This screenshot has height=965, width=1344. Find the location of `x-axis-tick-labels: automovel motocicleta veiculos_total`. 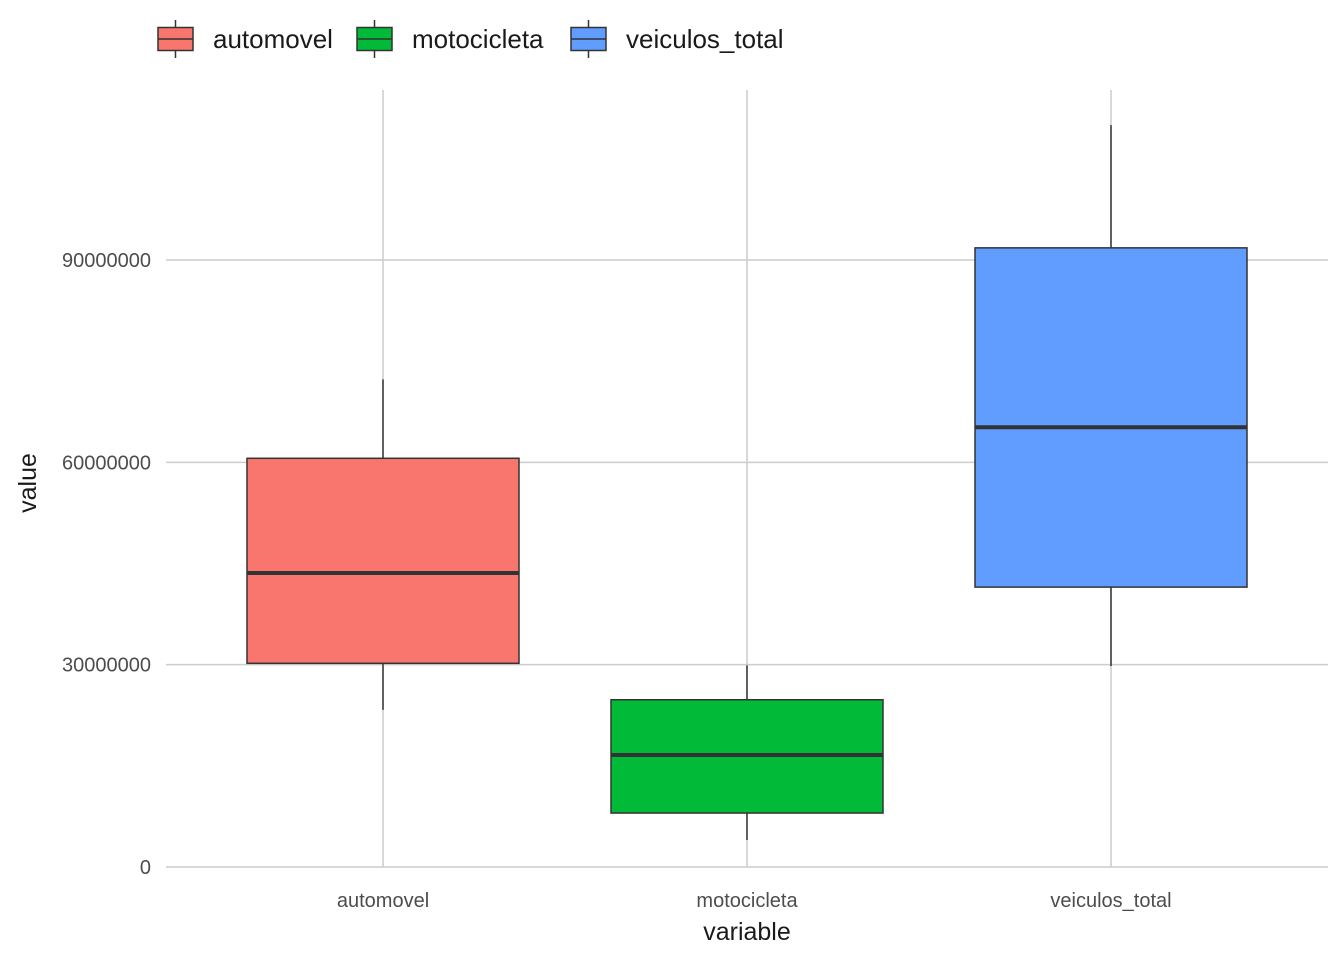

x-axis-tick-labels: automovel motocicleta veiculos_total is located at coordinates (754, 901).